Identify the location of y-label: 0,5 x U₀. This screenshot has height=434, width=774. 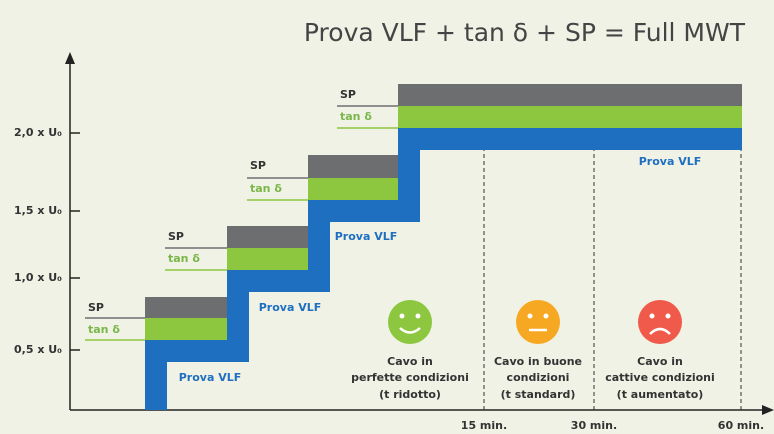
(38, 349).